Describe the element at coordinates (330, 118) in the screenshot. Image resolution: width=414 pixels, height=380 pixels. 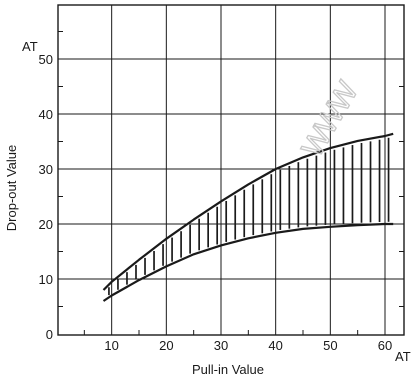
I see `watermark: WWW` at that location.